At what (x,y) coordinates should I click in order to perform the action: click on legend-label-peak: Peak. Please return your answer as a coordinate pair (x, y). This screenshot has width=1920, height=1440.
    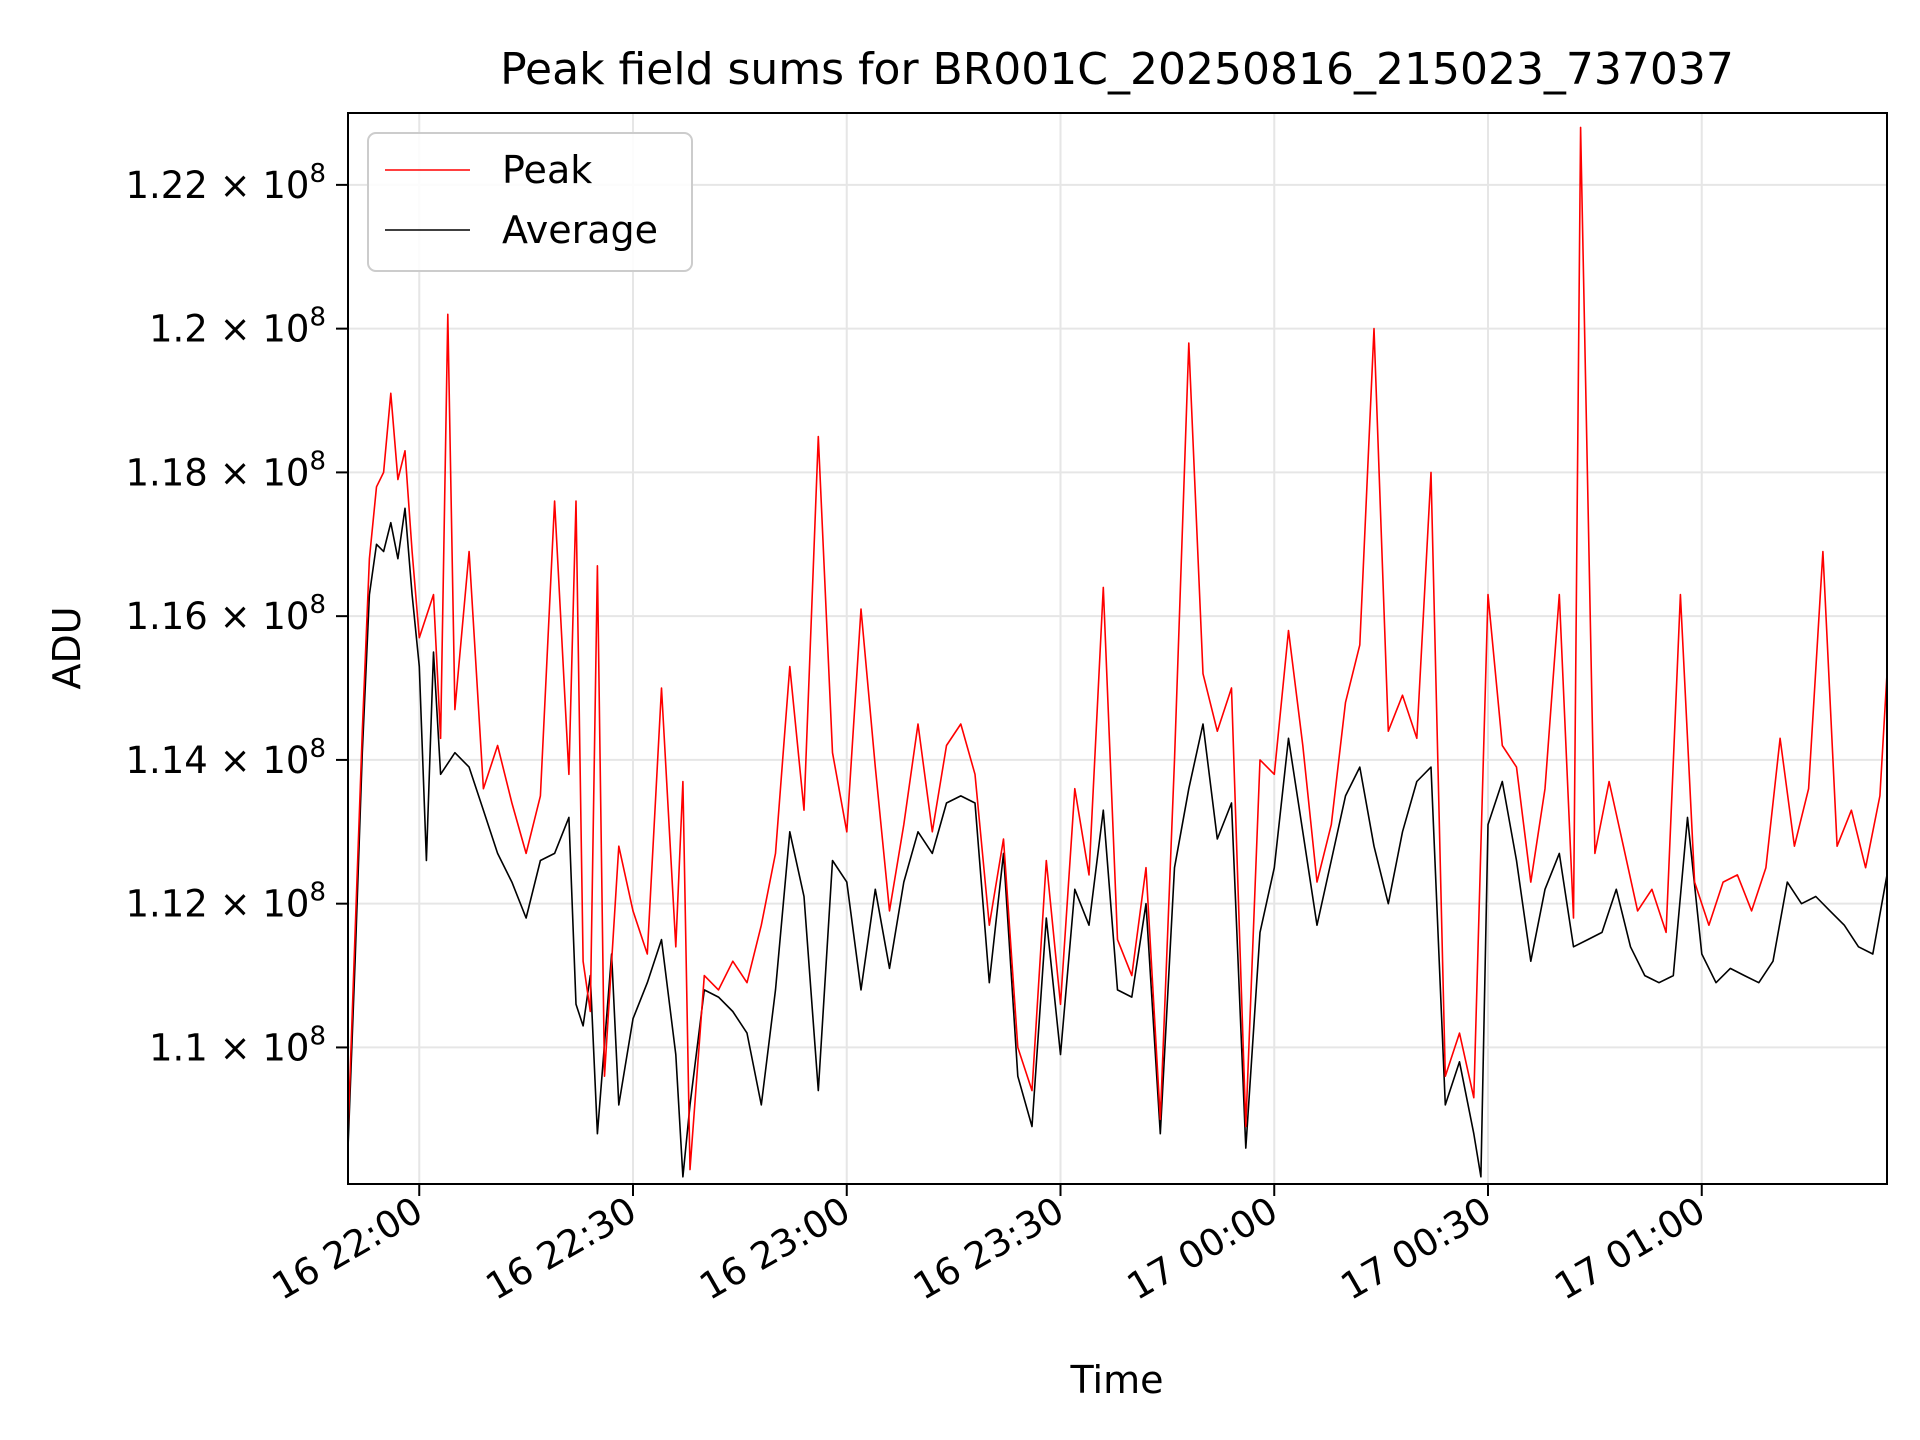
    Looking at the image, I should click on (547, 170).